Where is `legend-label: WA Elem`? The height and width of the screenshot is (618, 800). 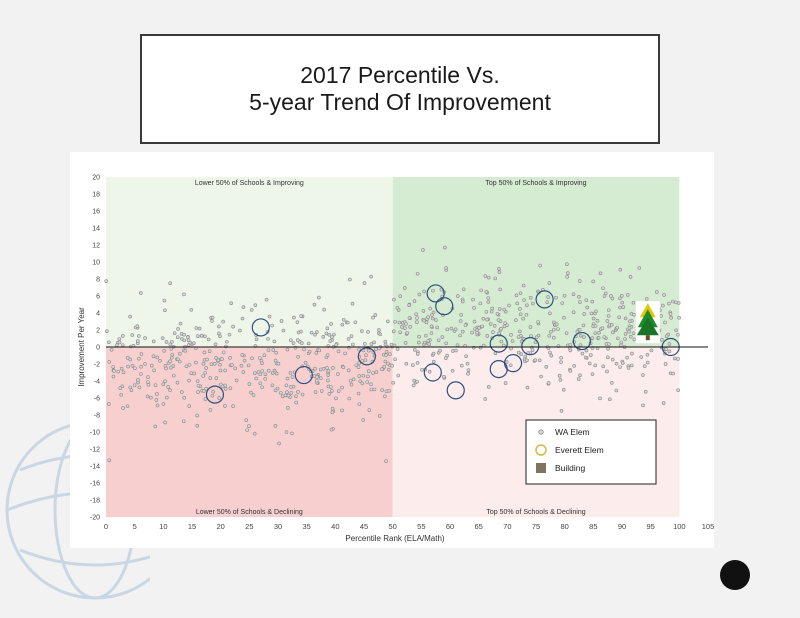 legend-label: WA Elem is located at coordinates (572, 432).